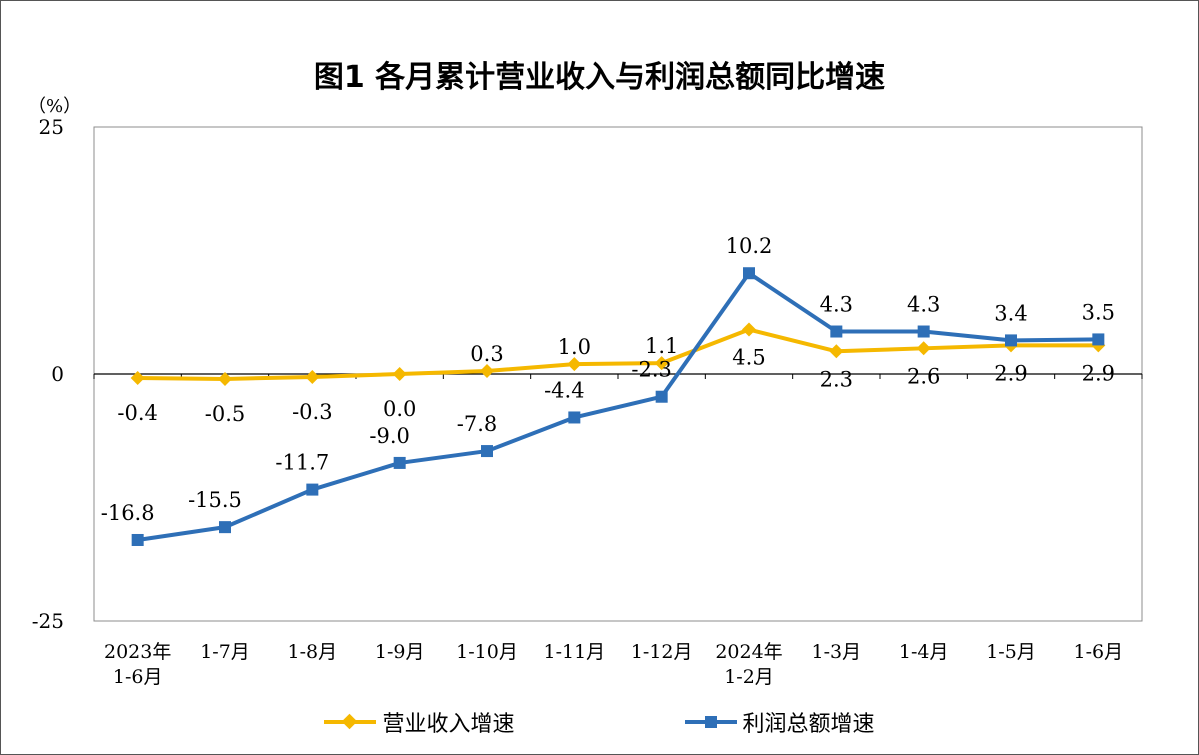 This screenshot has width=1199, height=755. Describe the element at coordinates (599, 722) in the screenshot. I see `chart-legend: 营业收入增速 利润总额增速` at that location.